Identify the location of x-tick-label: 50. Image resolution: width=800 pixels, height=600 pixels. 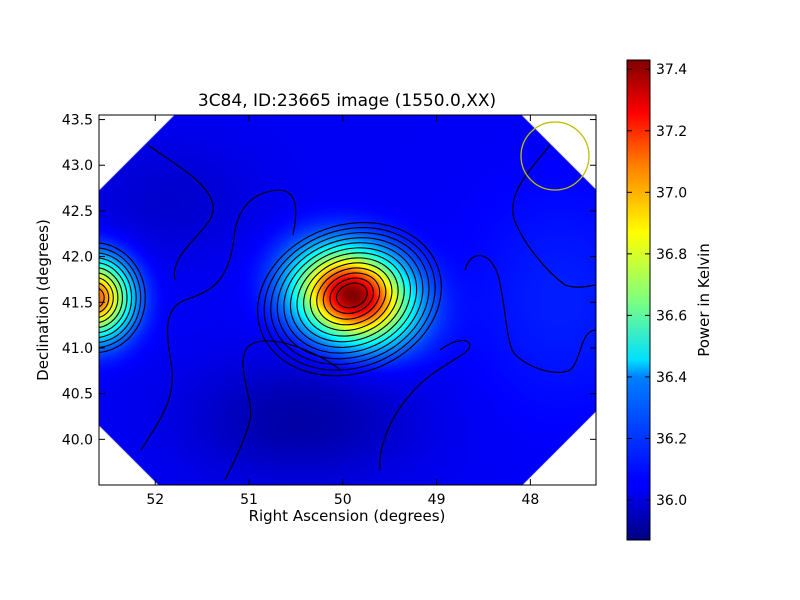
(343, 500).